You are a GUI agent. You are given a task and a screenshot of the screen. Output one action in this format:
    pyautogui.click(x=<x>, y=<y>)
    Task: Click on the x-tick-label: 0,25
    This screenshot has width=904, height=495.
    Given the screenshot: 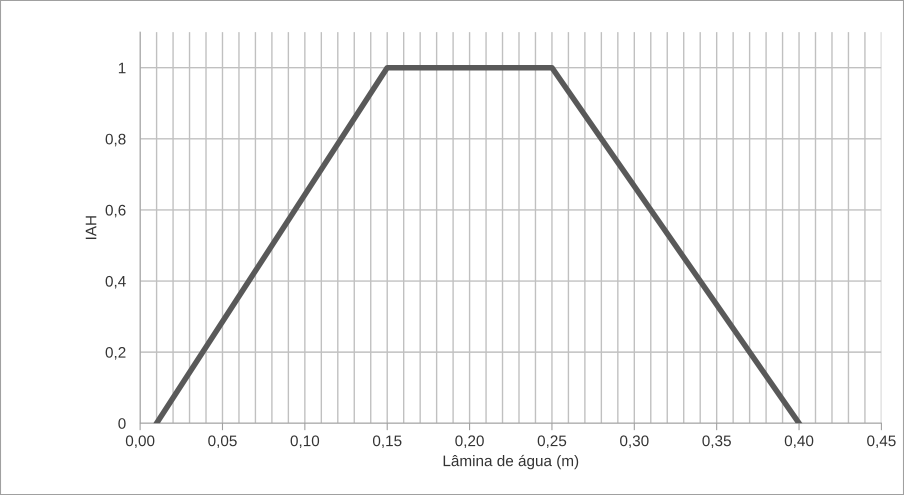 What is the action you would take?
    pyautogui.click(x=552, y=441)
    